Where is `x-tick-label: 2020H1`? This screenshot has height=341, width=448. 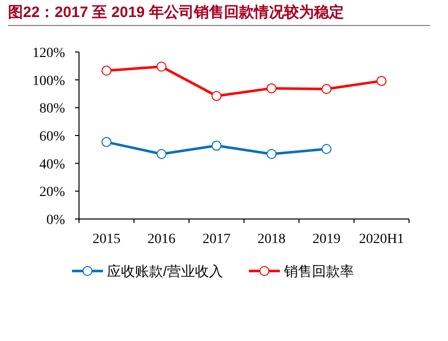
x-tick-label: 2020H1 is located at coordinates (381, 239).